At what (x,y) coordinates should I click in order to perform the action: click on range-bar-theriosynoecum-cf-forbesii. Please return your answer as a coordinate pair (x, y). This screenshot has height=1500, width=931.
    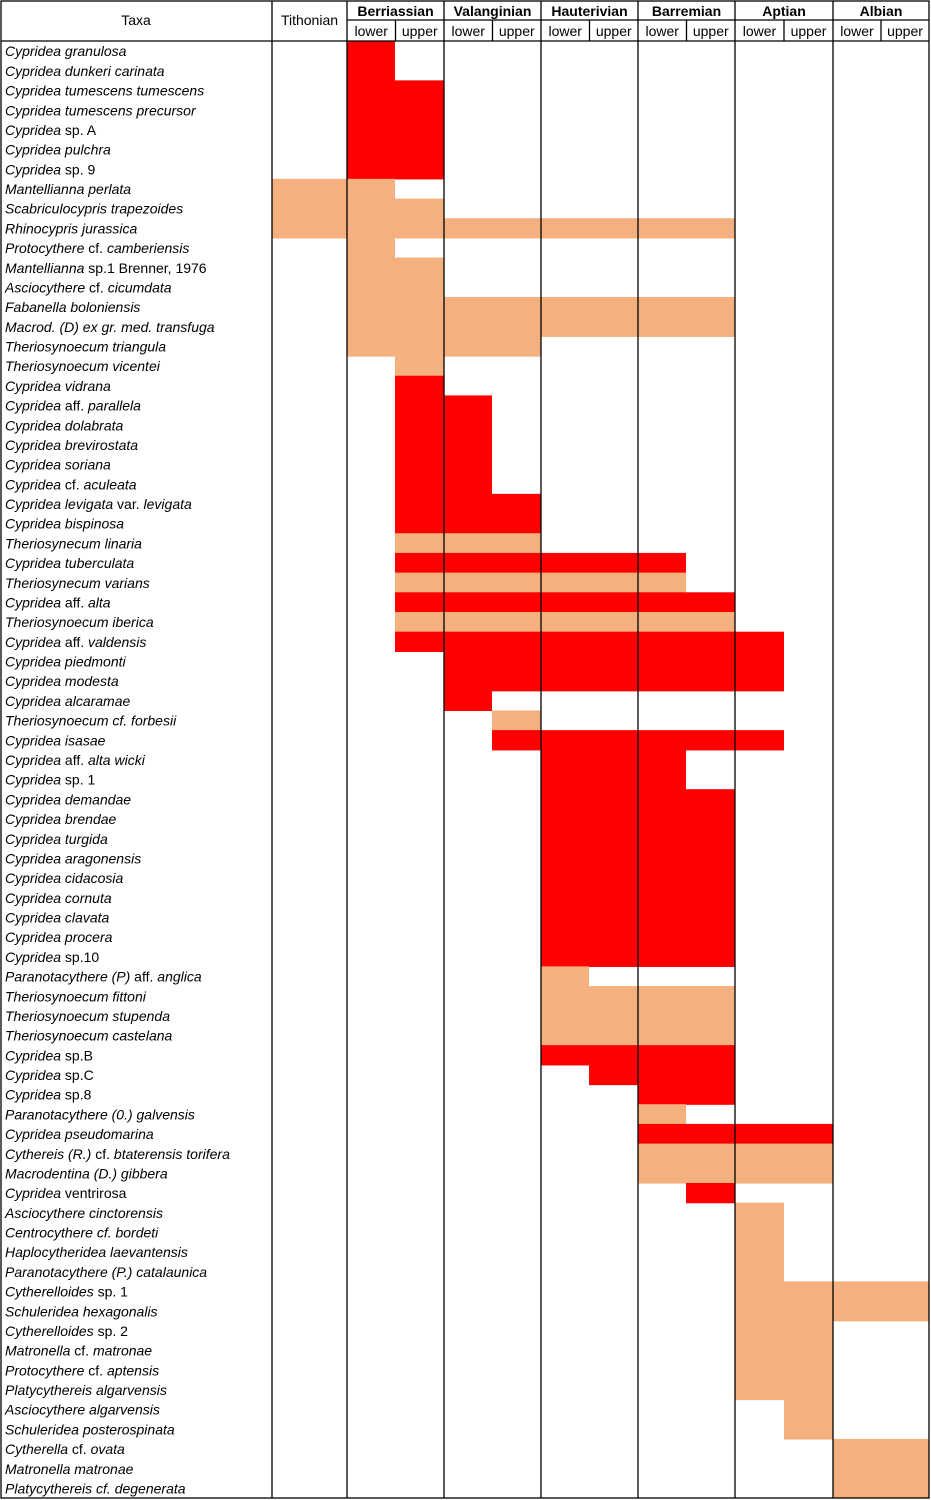
    Looking at the image, I should click on (516, 720).